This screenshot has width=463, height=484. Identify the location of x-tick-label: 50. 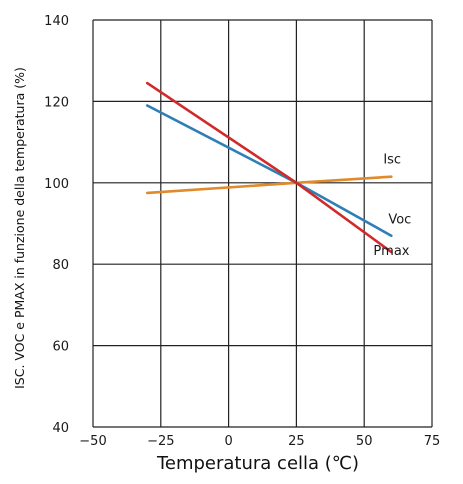
(364, 441).